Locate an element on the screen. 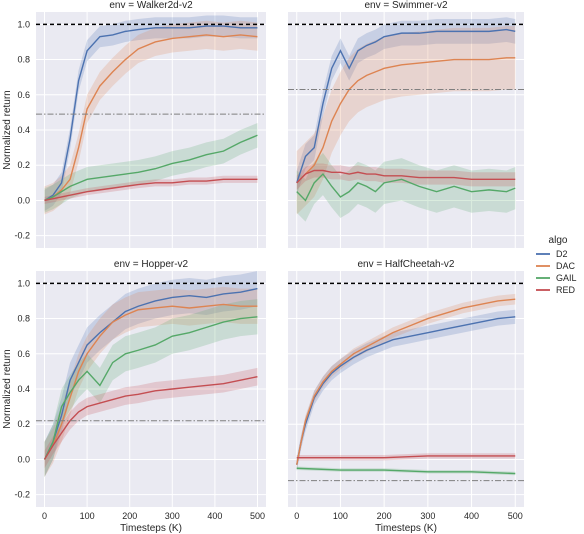 The width and height of the screenshot is (584, 534). legend: algo D2 DAC GAIL RED is located at coordinates (556, 265).